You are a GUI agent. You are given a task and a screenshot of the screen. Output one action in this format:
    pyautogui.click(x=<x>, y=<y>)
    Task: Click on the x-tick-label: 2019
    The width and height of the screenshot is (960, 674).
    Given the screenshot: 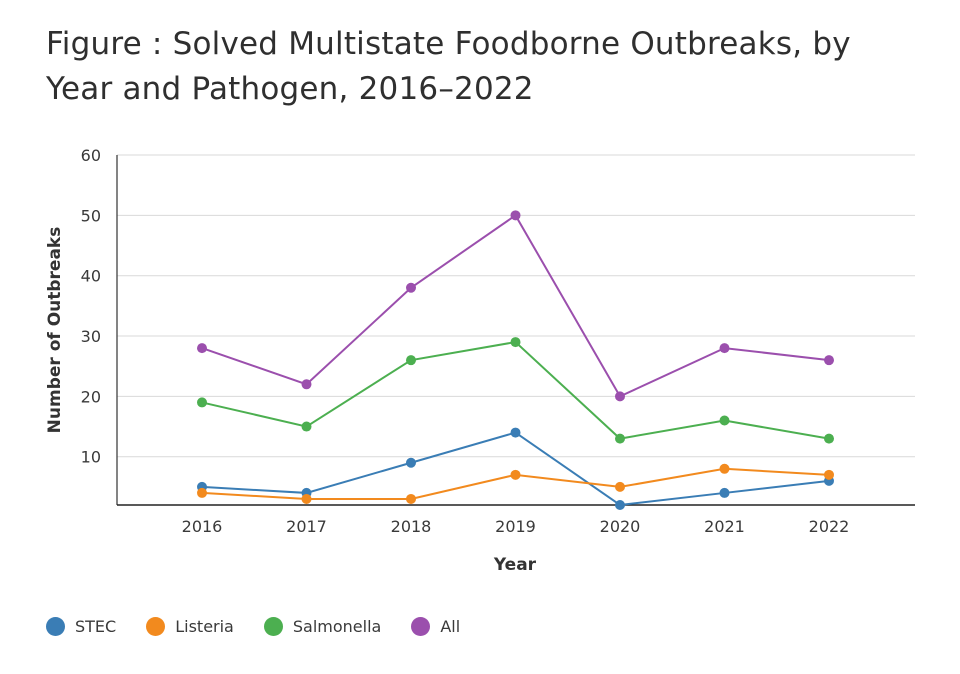 What is the action you would take?
    pyautogui.click(x=515, y=526)
    